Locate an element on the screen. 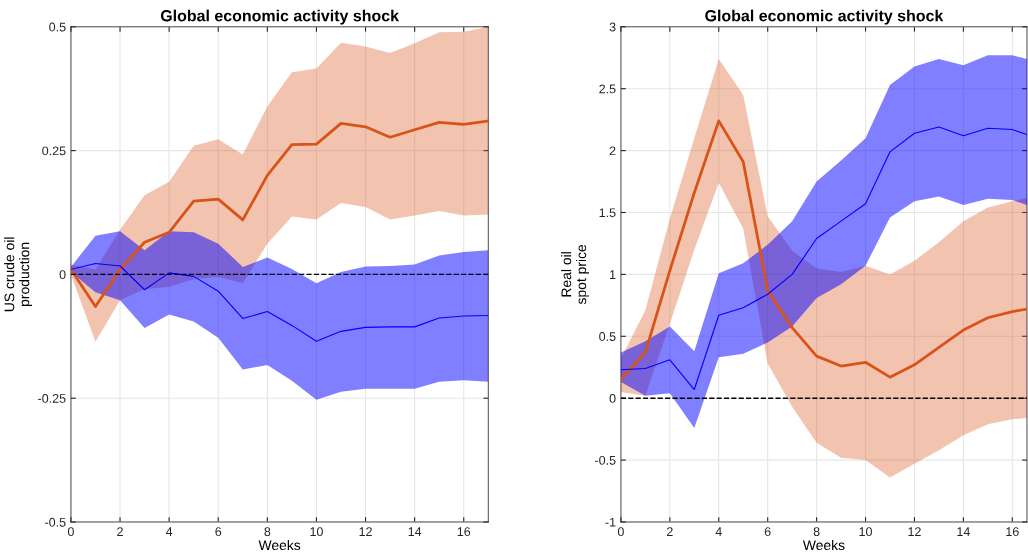 The image size is (1028, 558). y-tick-label: 0.25 is located at coordinates (54, 151).